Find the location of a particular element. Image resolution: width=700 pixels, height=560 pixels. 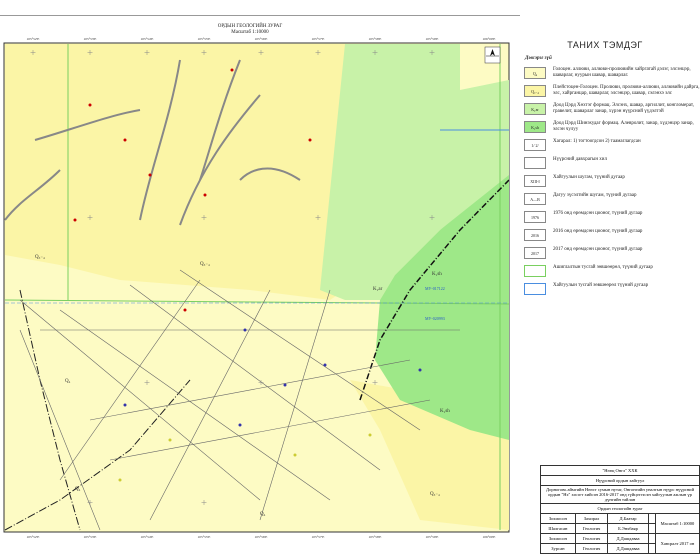

legend-item: Нүүрсний давхрагын хил is located at coordinates (610, 163).